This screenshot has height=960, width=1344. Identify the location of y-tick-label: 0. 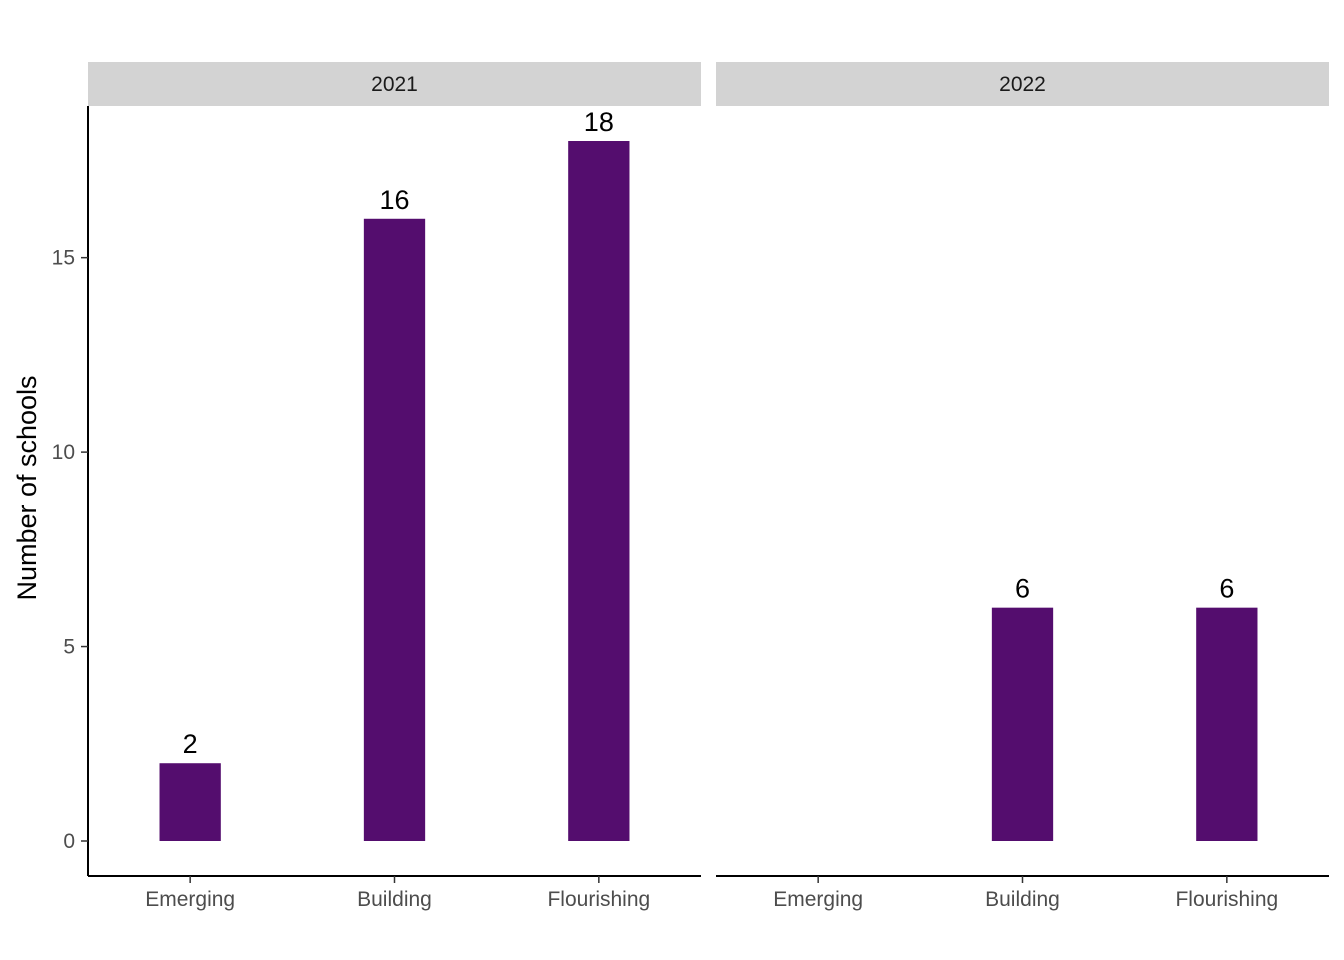
(69, 841).